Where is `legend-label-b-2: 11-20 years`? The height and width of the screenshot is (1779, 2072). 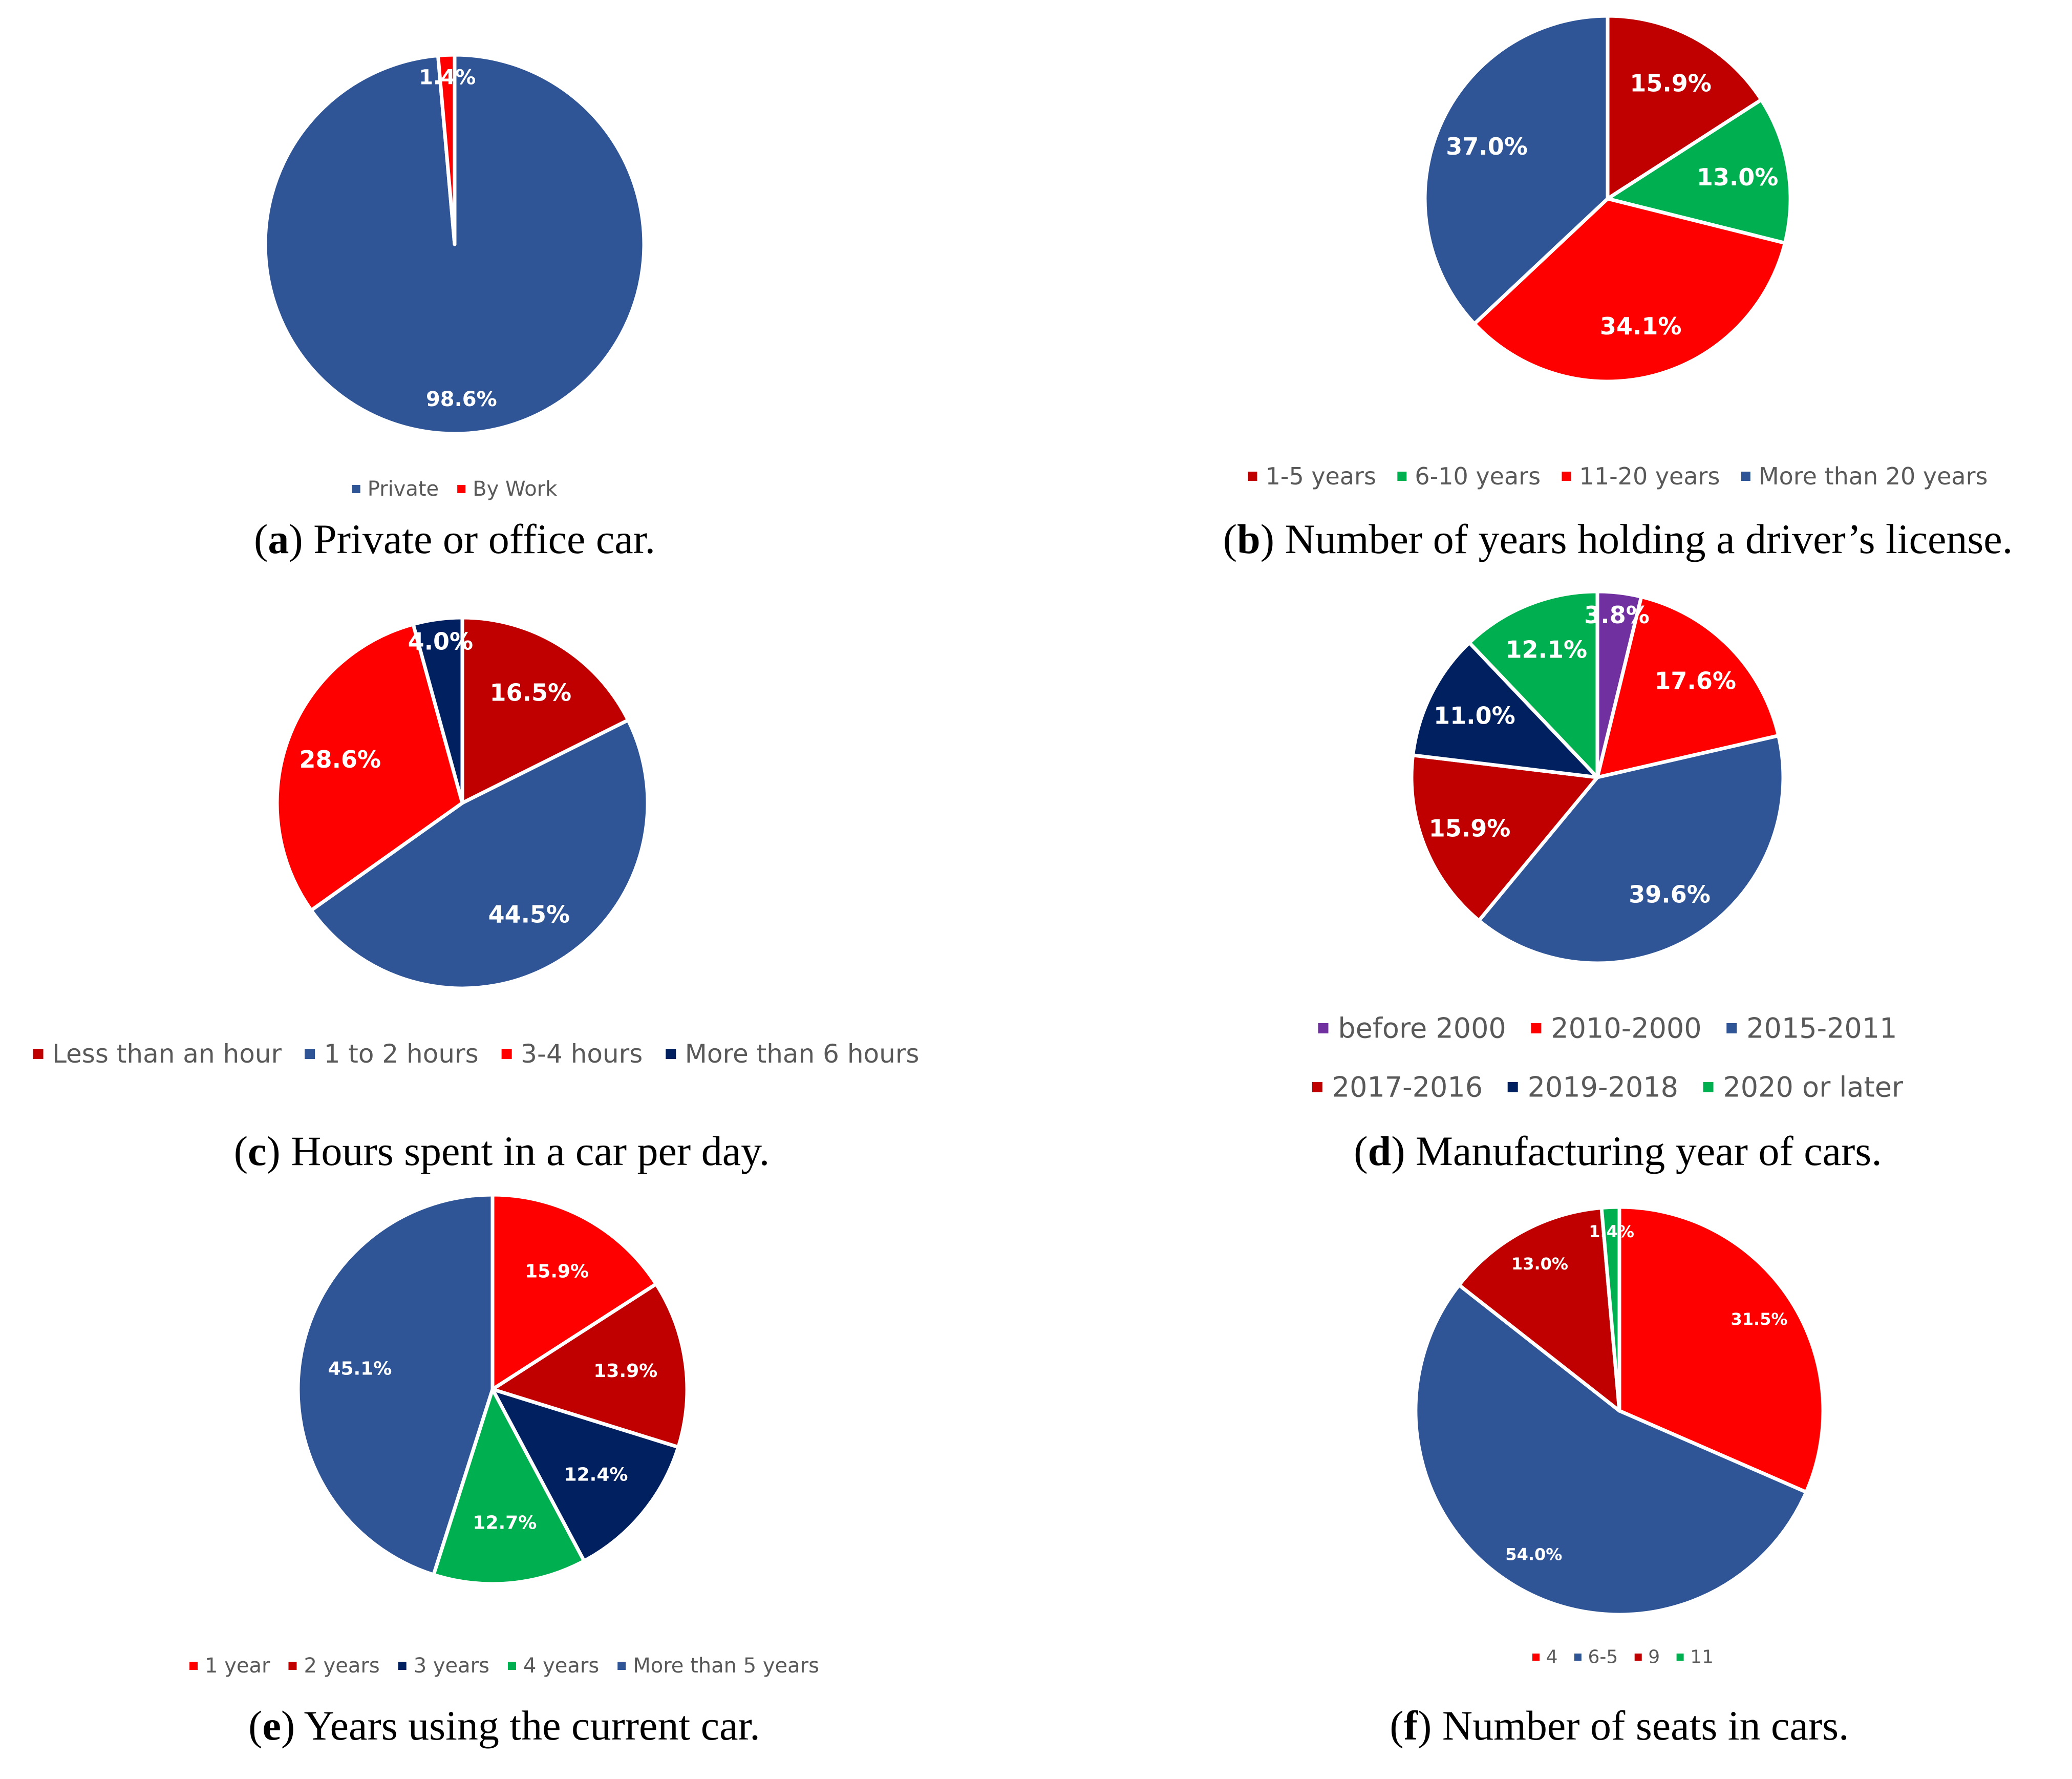
legend-label-b-2: 11-20 years is located at coordinates (1649, 476).